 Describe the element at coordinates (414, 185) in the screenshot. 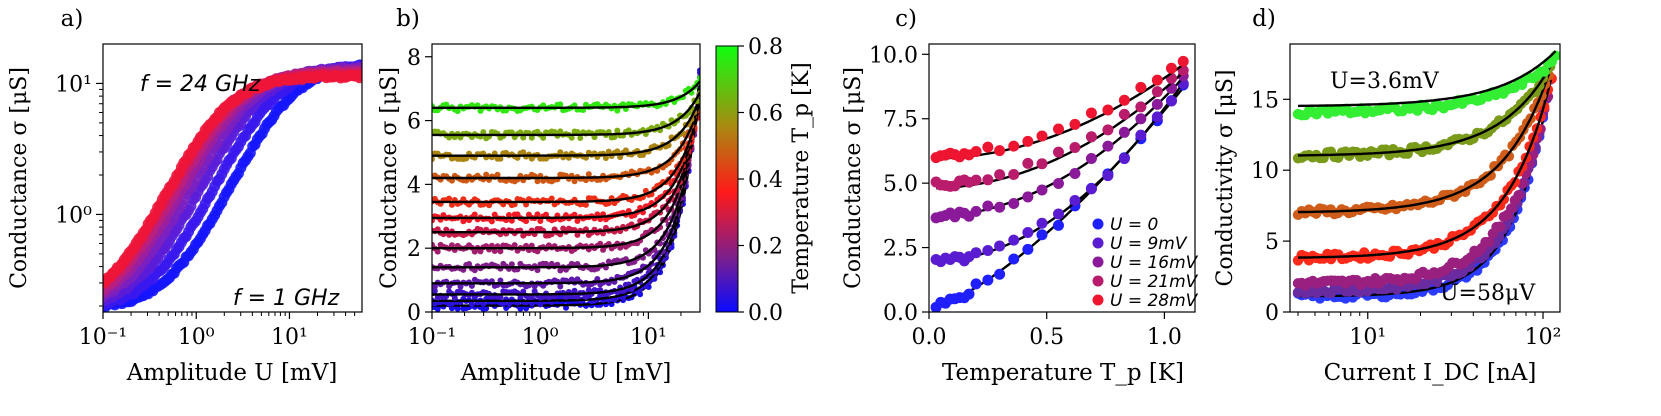

I see `panel-b-ytick-label: 4` at that location.